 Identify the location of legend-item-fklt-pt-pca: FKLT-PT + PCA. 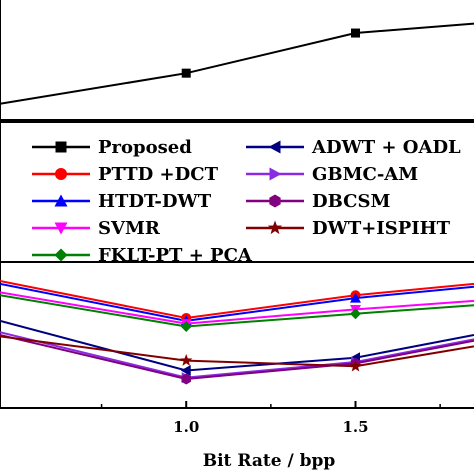
(142, 255).